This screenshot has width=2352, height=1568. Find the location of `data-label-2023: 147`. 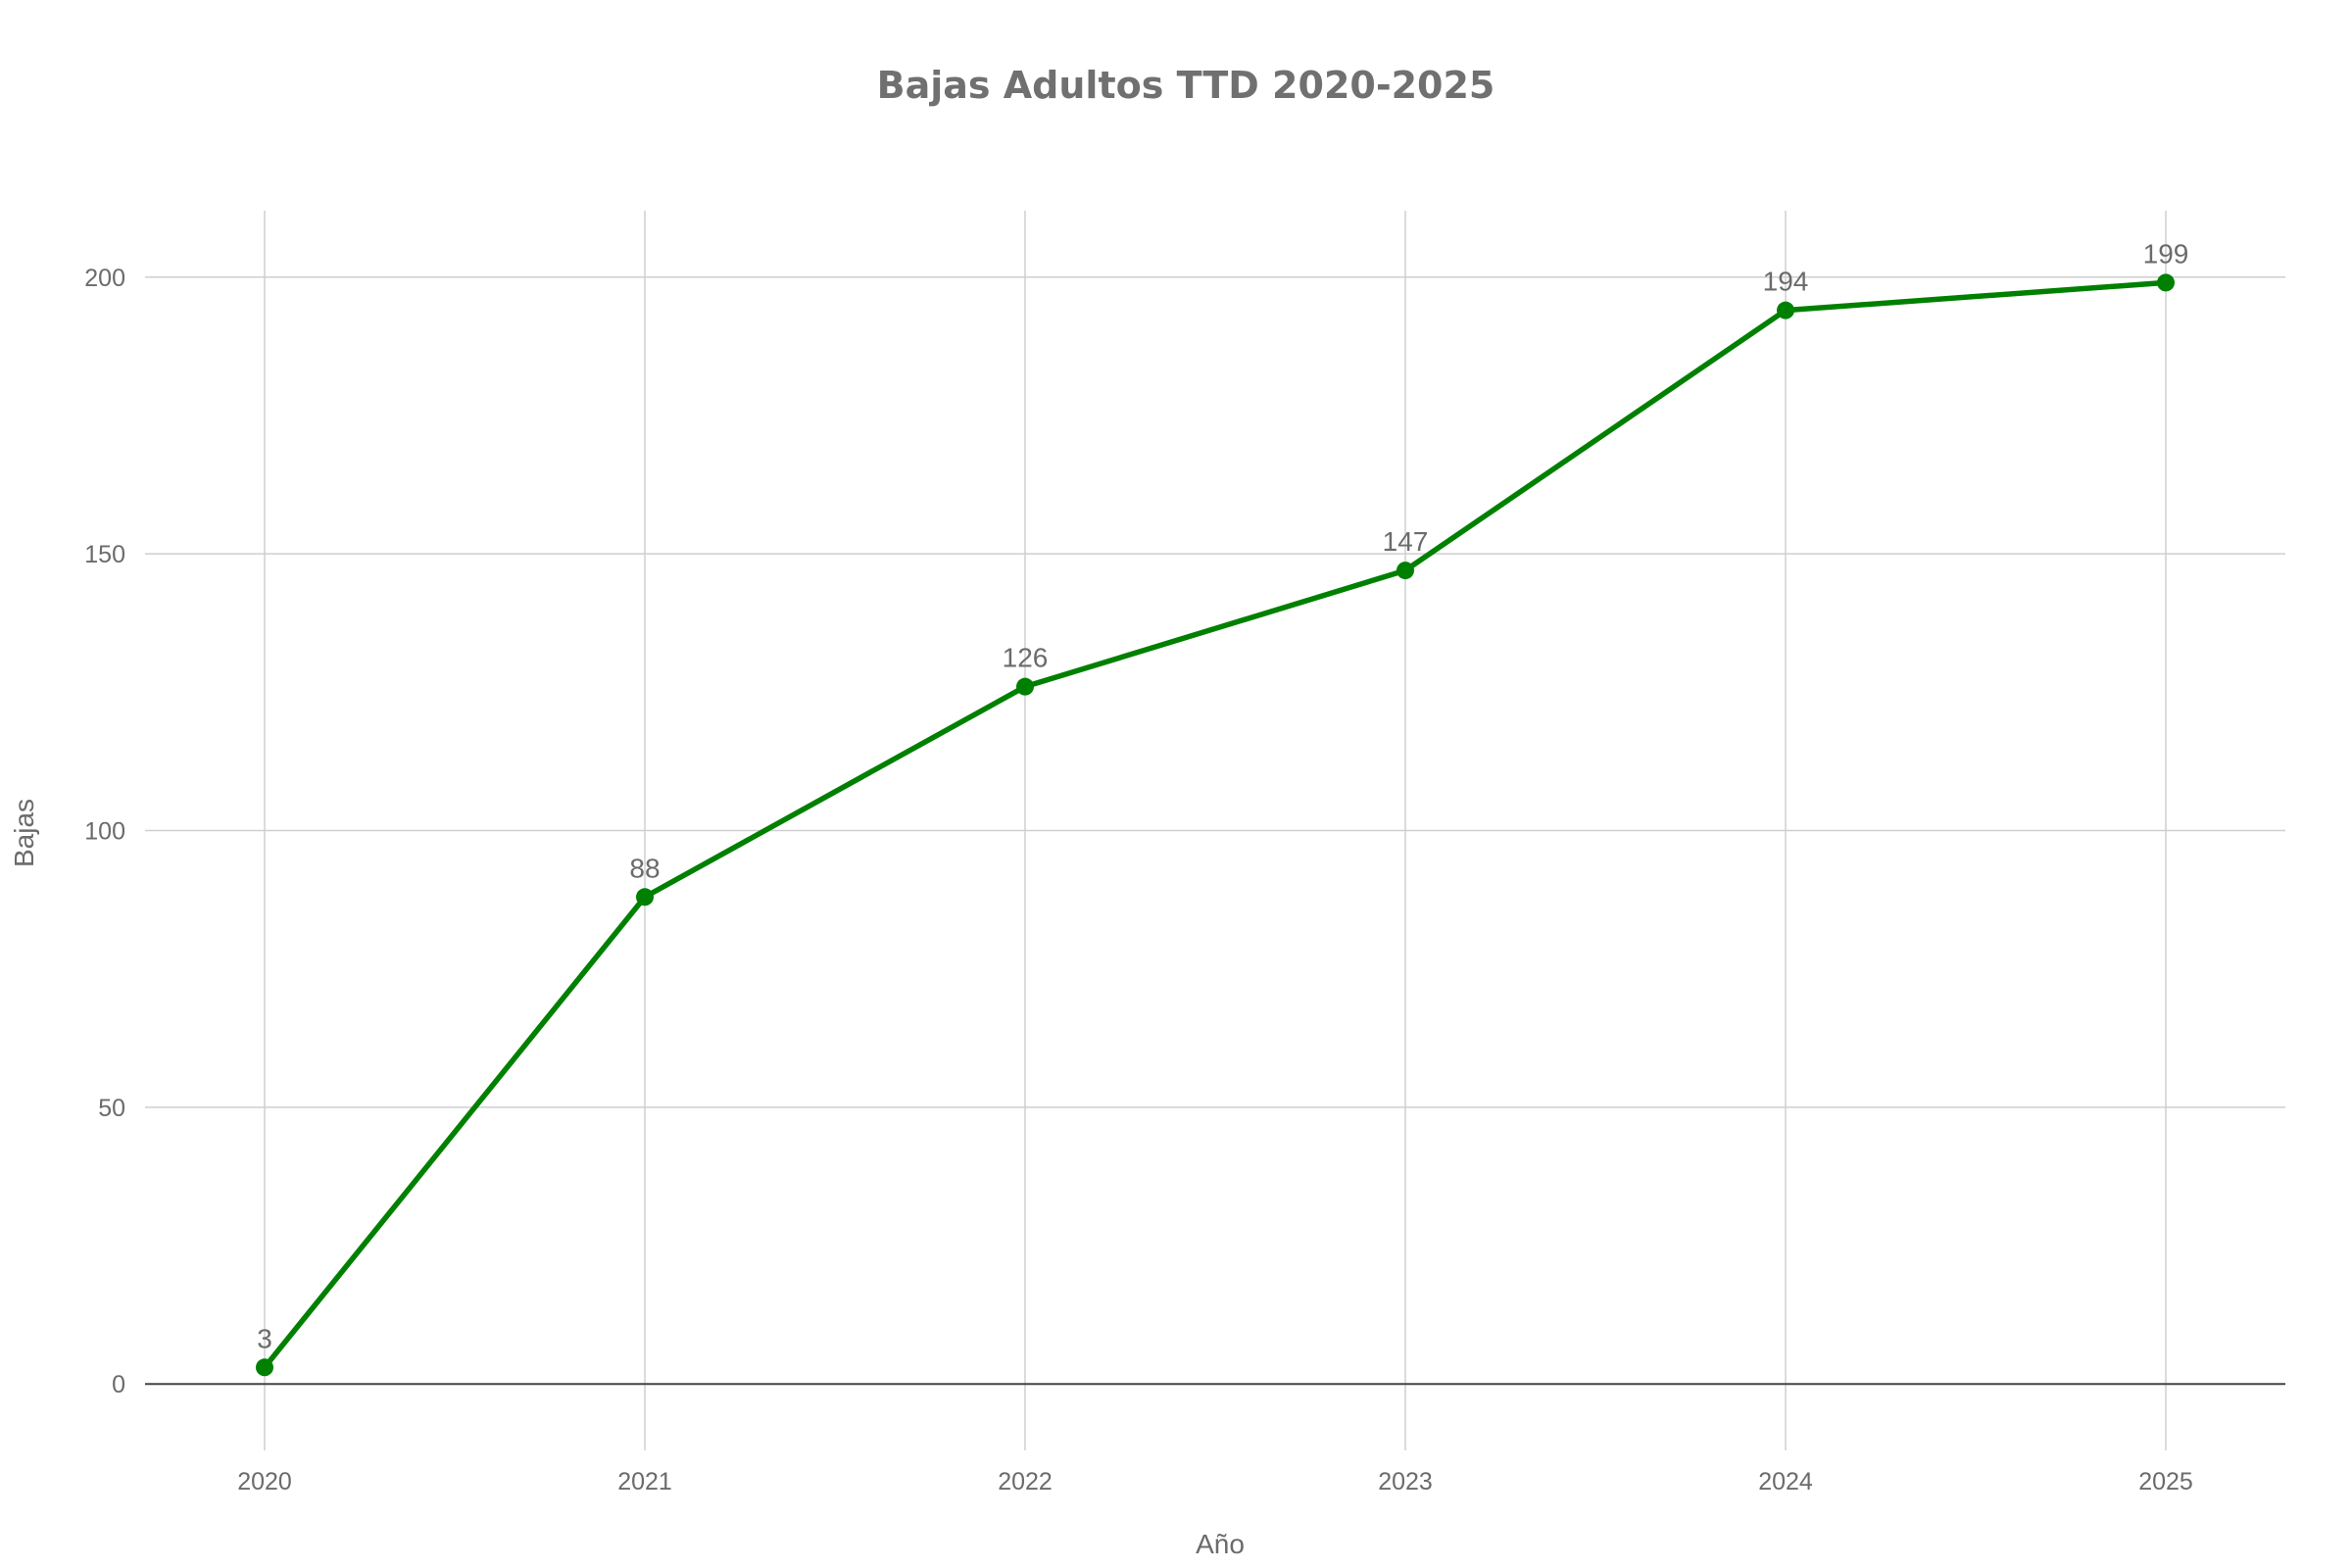

data-label-2023: 147 is located at coordinates (1406, 541).